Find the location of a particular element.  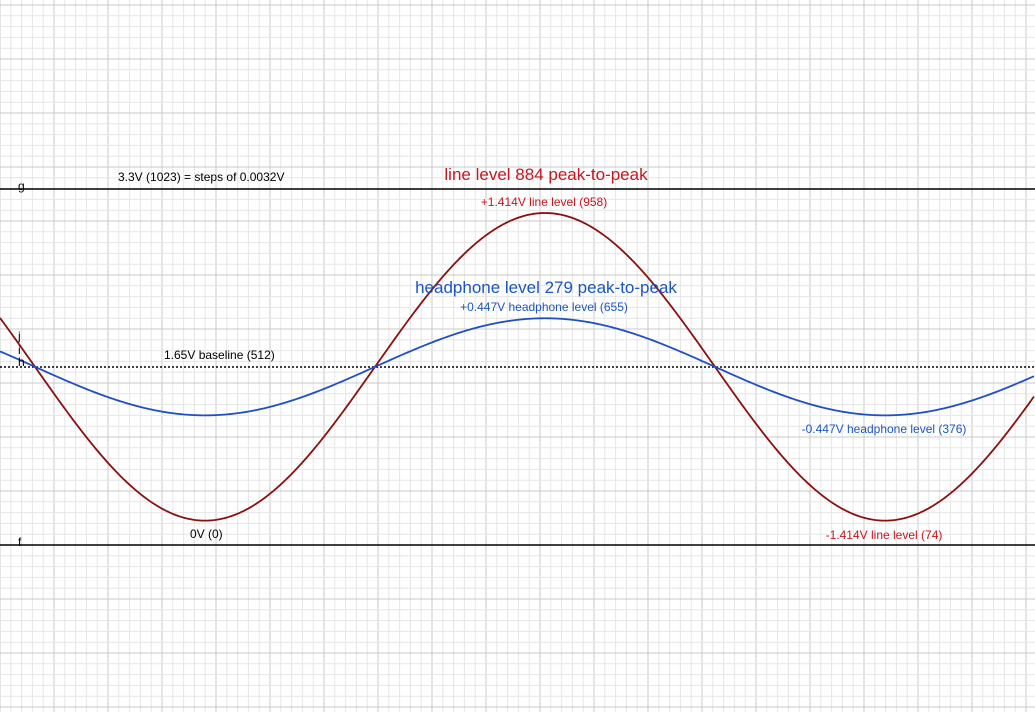

bottom-reference-label: 0V (0) is located at coordinates (206, 534).